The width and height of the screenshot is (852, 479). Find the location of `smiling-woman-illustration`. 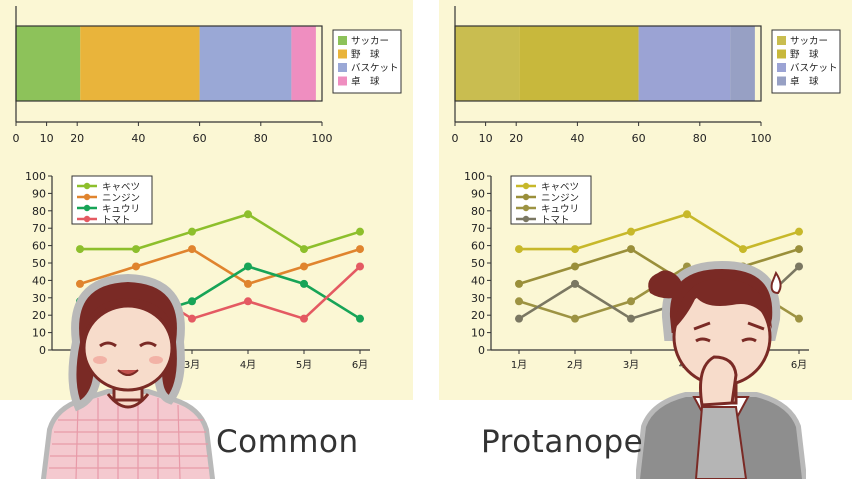

smiling-woman-illustration is located at coordinates (128, 376).